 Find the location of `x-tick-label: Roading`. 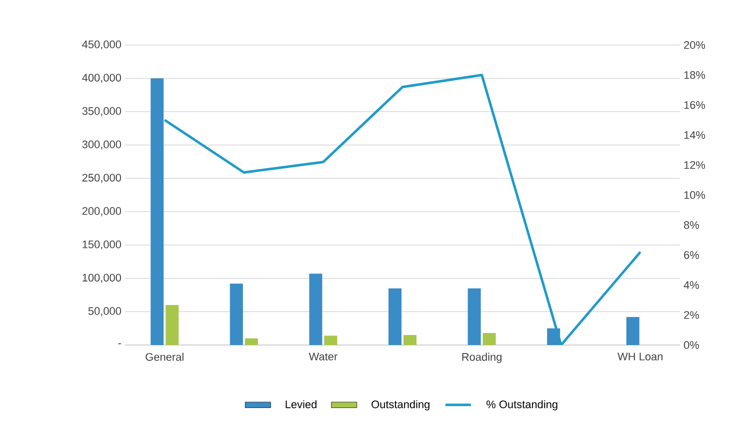

x-tick-label: Roading is located at coordinates (482, 357).